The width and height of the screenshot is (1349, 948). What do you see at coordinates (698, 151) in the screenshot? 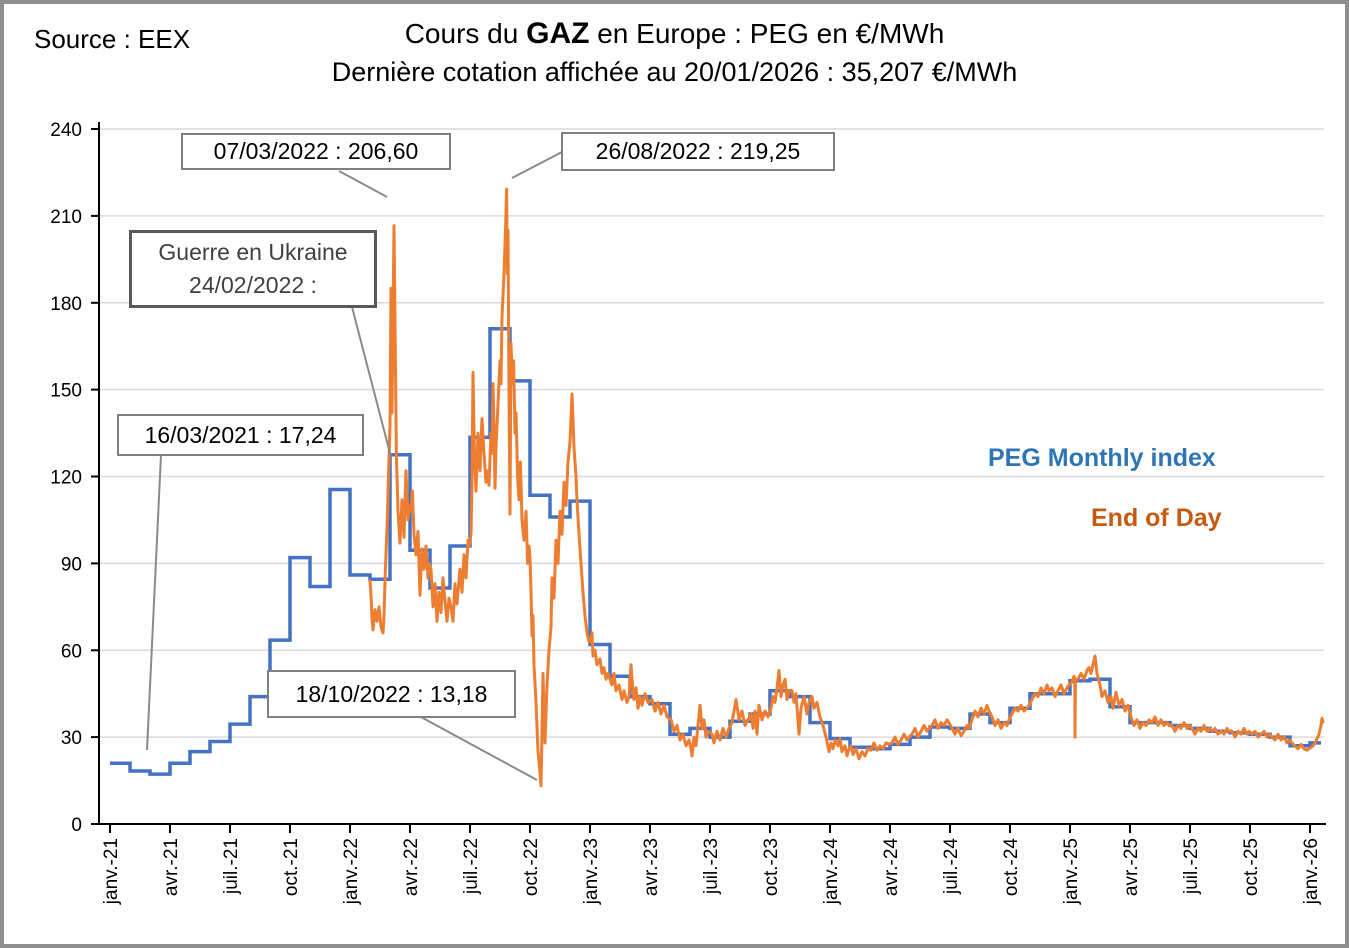
I see `annotation-peak-aug-2022: 26/08/2022 : 219,25` at bounding box center [698, 151].